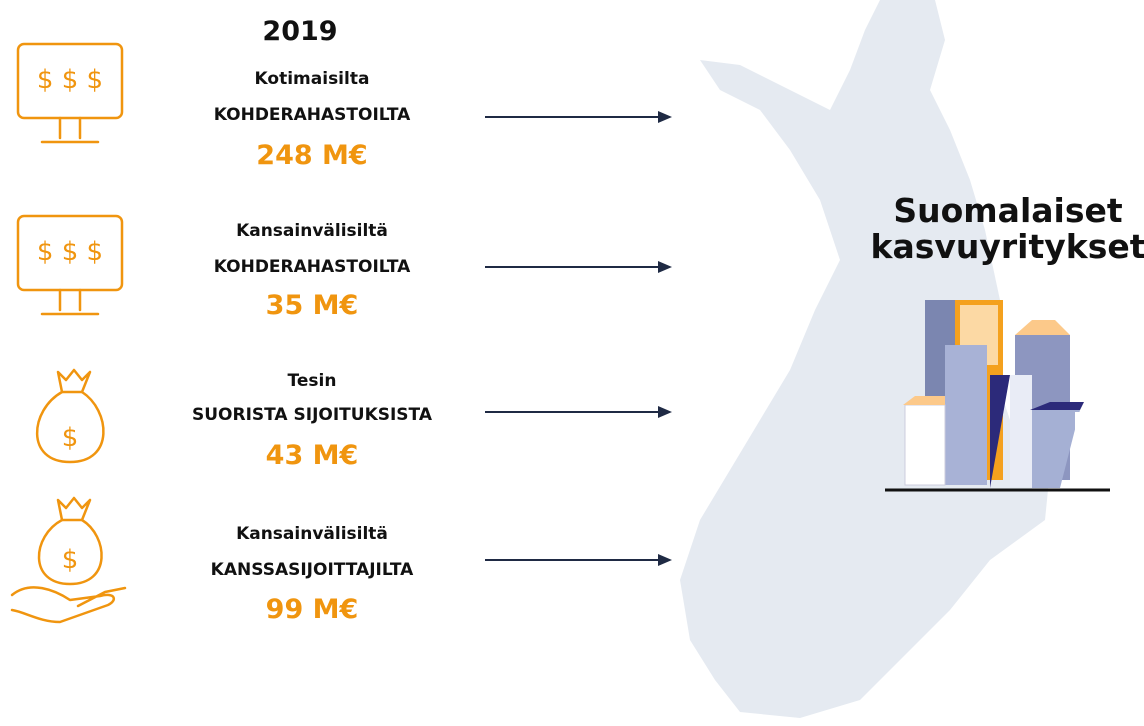 Image resolution: width=1144 pixels, height=726 pixels. Describe the element at coordinates (299, 31) in the screenshot. I see `title: 2019` at that location.